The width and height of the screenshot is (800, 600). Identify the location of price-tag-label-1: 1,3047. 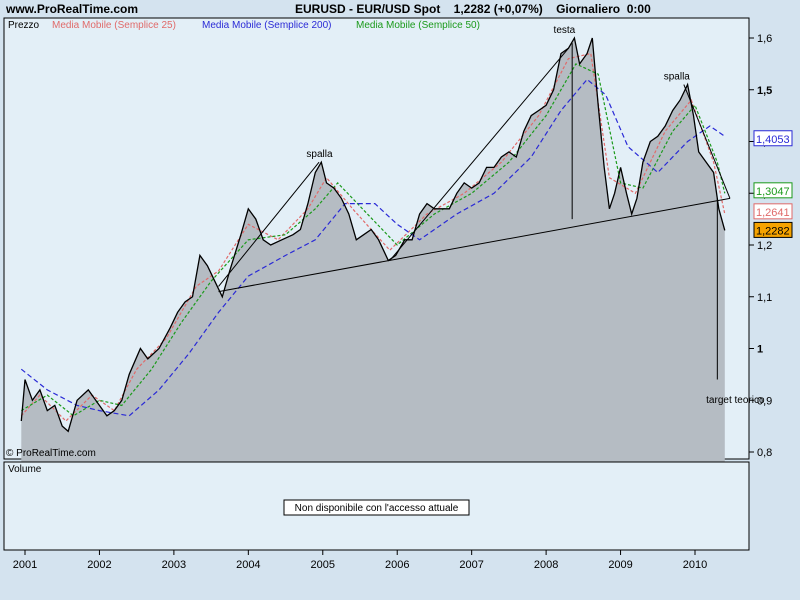
(773, 192).